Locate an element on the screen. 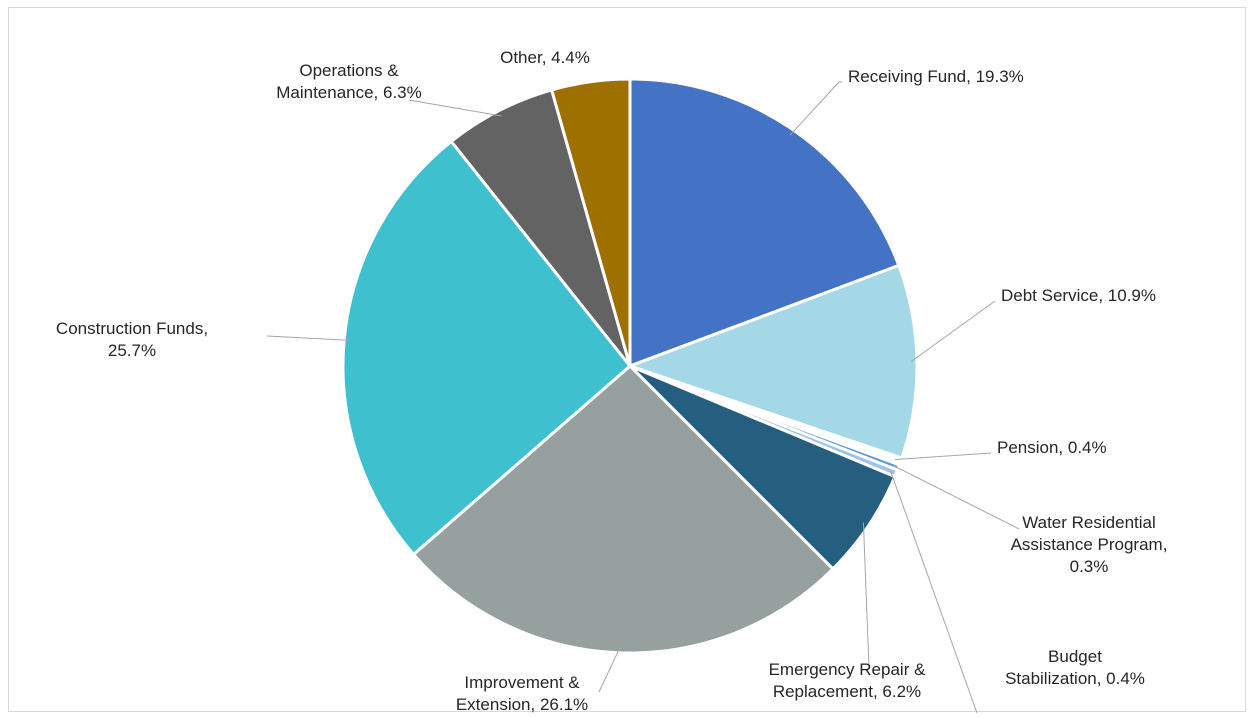 This screenshot has width=1251, height=717. leader-line-improvement-and-extension is located at coordinates (609, 669).